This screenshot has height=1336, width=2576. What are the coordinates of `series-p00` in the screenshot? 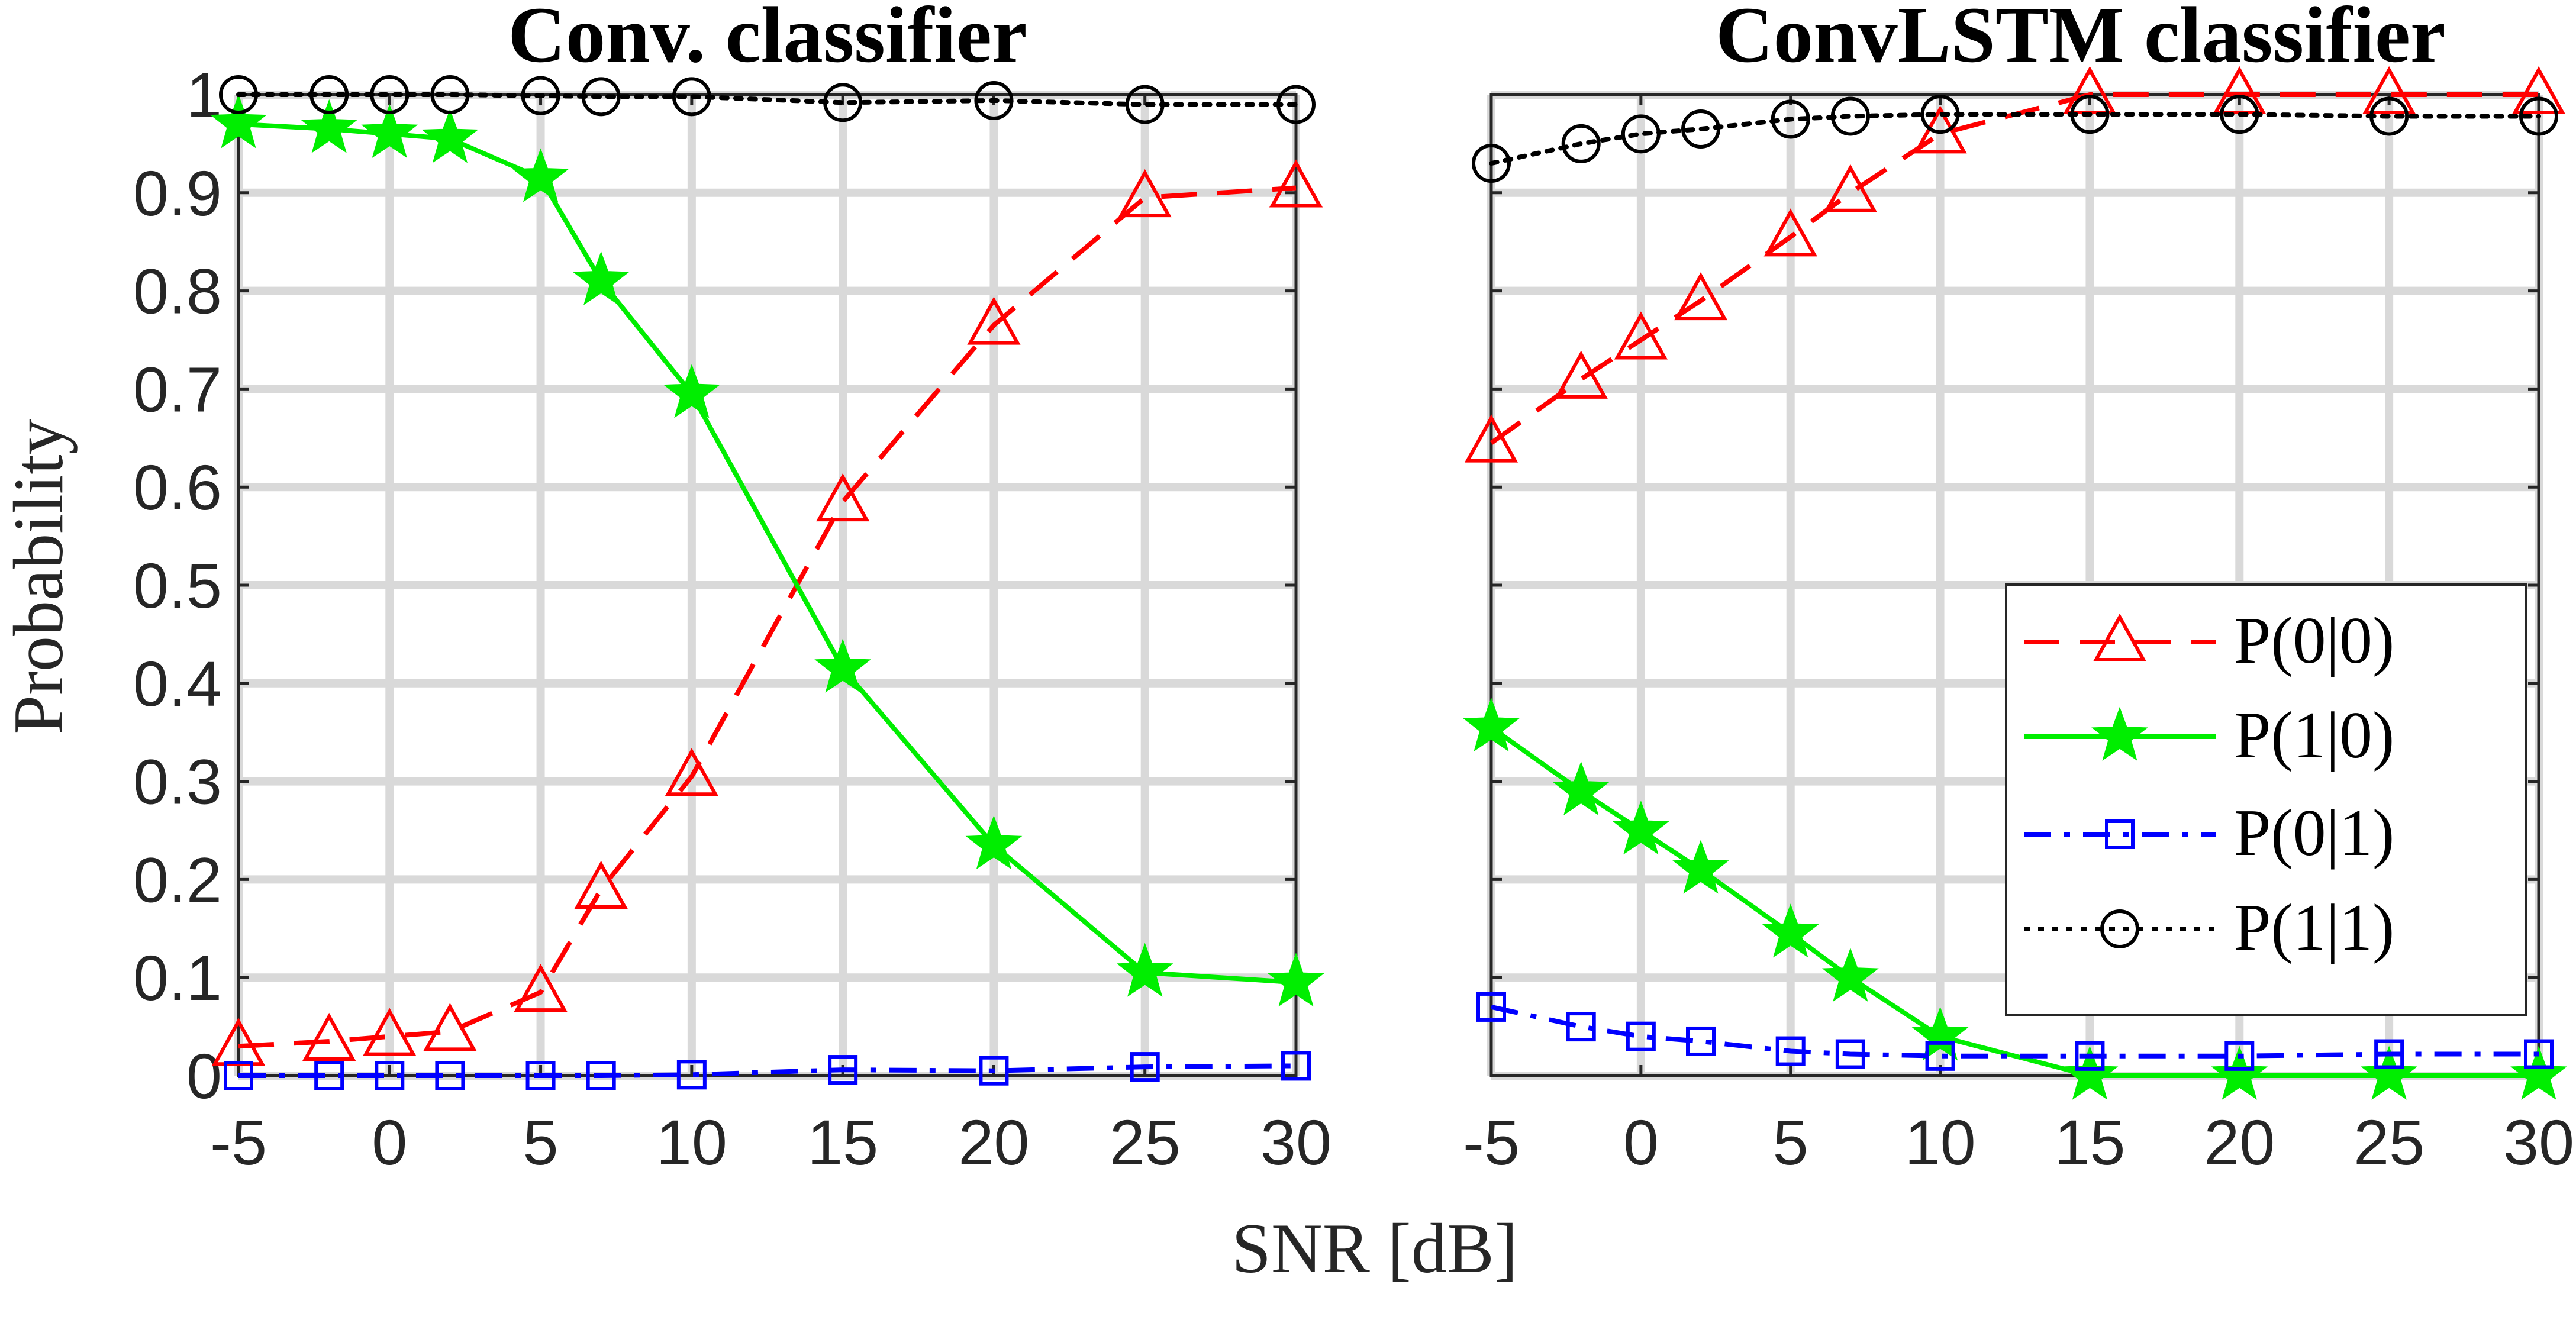 It's located at (2015, 264).